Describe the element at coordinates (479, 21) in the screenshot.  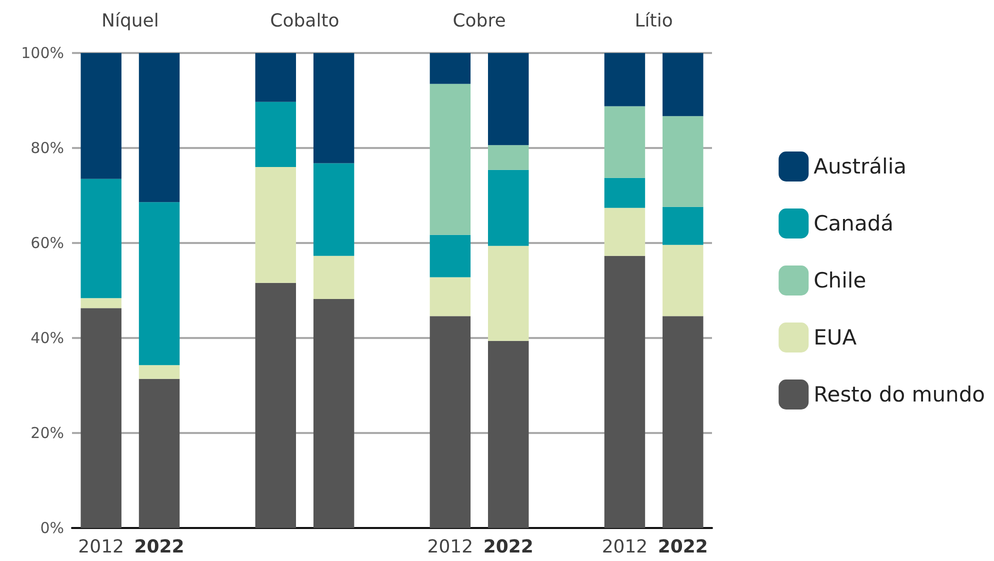
I see `text: Cobre` at that location.